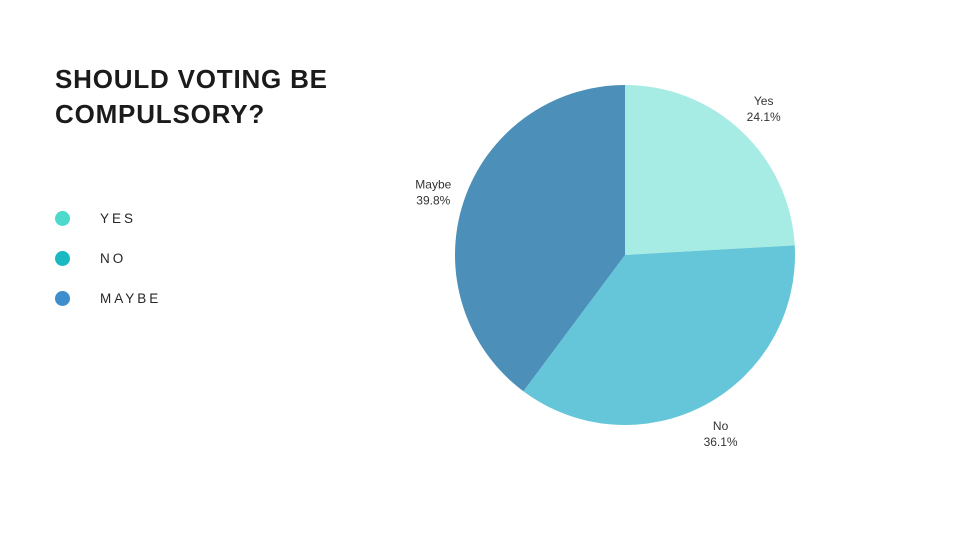 This screenshot has width=980, height=545. What do you see at coordinates (721, 426) in the screenshot?
I see `pie-label-no: No` at bounding box center [721, 426].